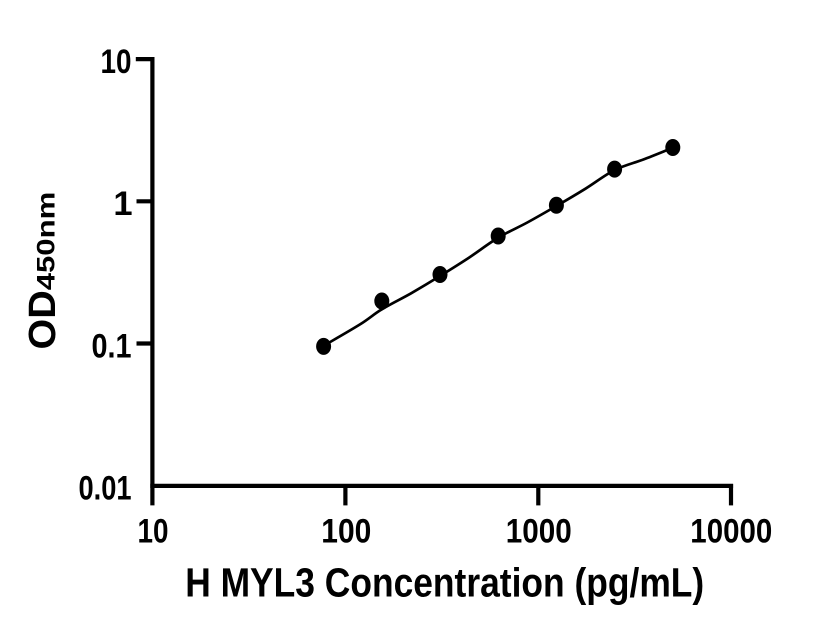  What do you see at coordinates (122, 204) in the screenshot?
I see `svg-text: 1` at bounding box center [122, 204].